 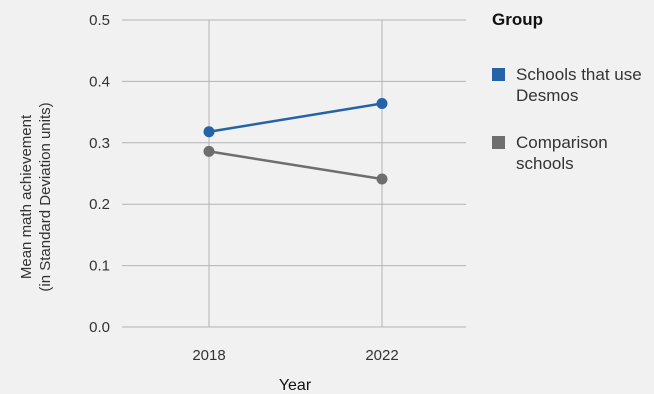 I want to click on y-tick-label: 0.4, so click(x=99, y=81).